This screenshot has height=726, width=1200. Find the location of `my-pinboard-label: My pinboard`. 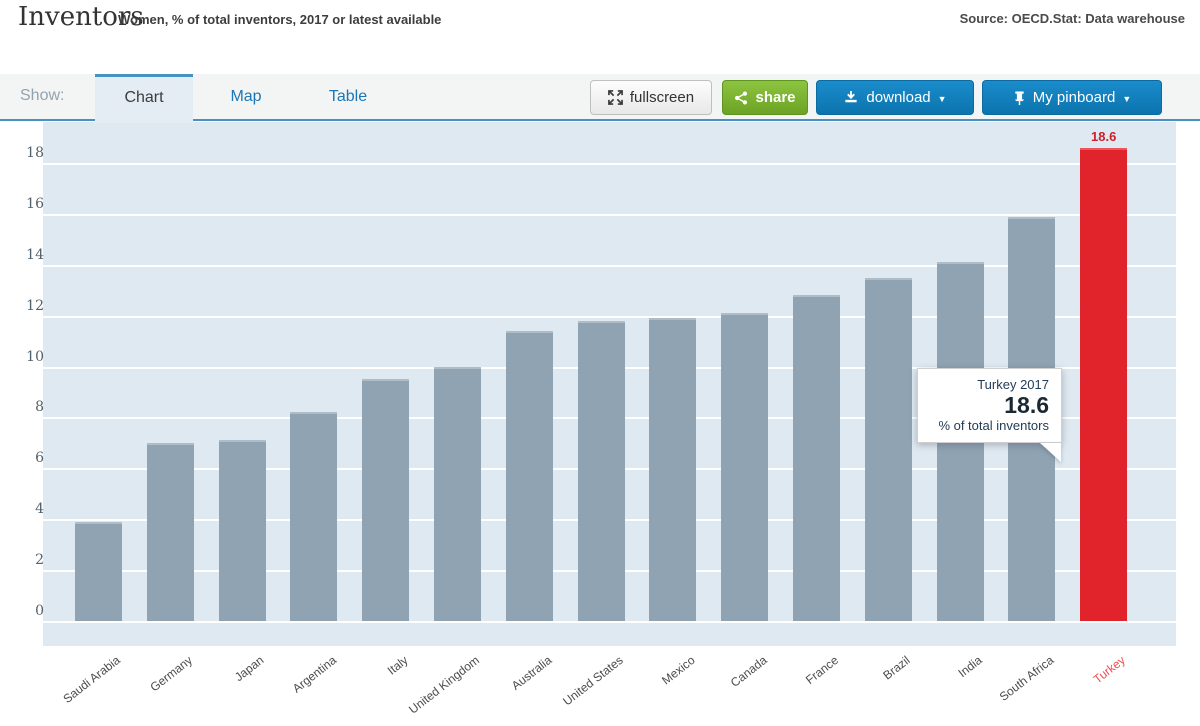

my-pinboard-label: My pinboard is located at coordinates (1074, 97).